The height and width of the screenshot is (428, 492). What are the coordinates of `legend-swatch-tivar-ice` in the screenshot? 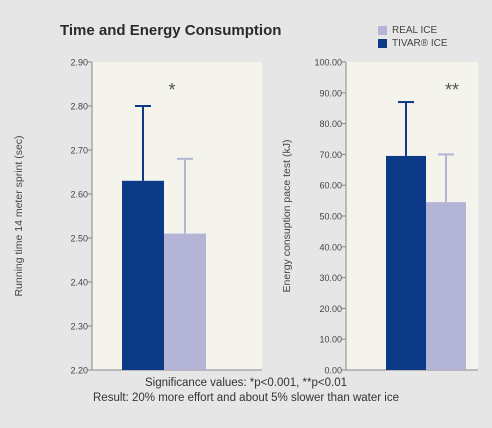 It's located at (382, 43).